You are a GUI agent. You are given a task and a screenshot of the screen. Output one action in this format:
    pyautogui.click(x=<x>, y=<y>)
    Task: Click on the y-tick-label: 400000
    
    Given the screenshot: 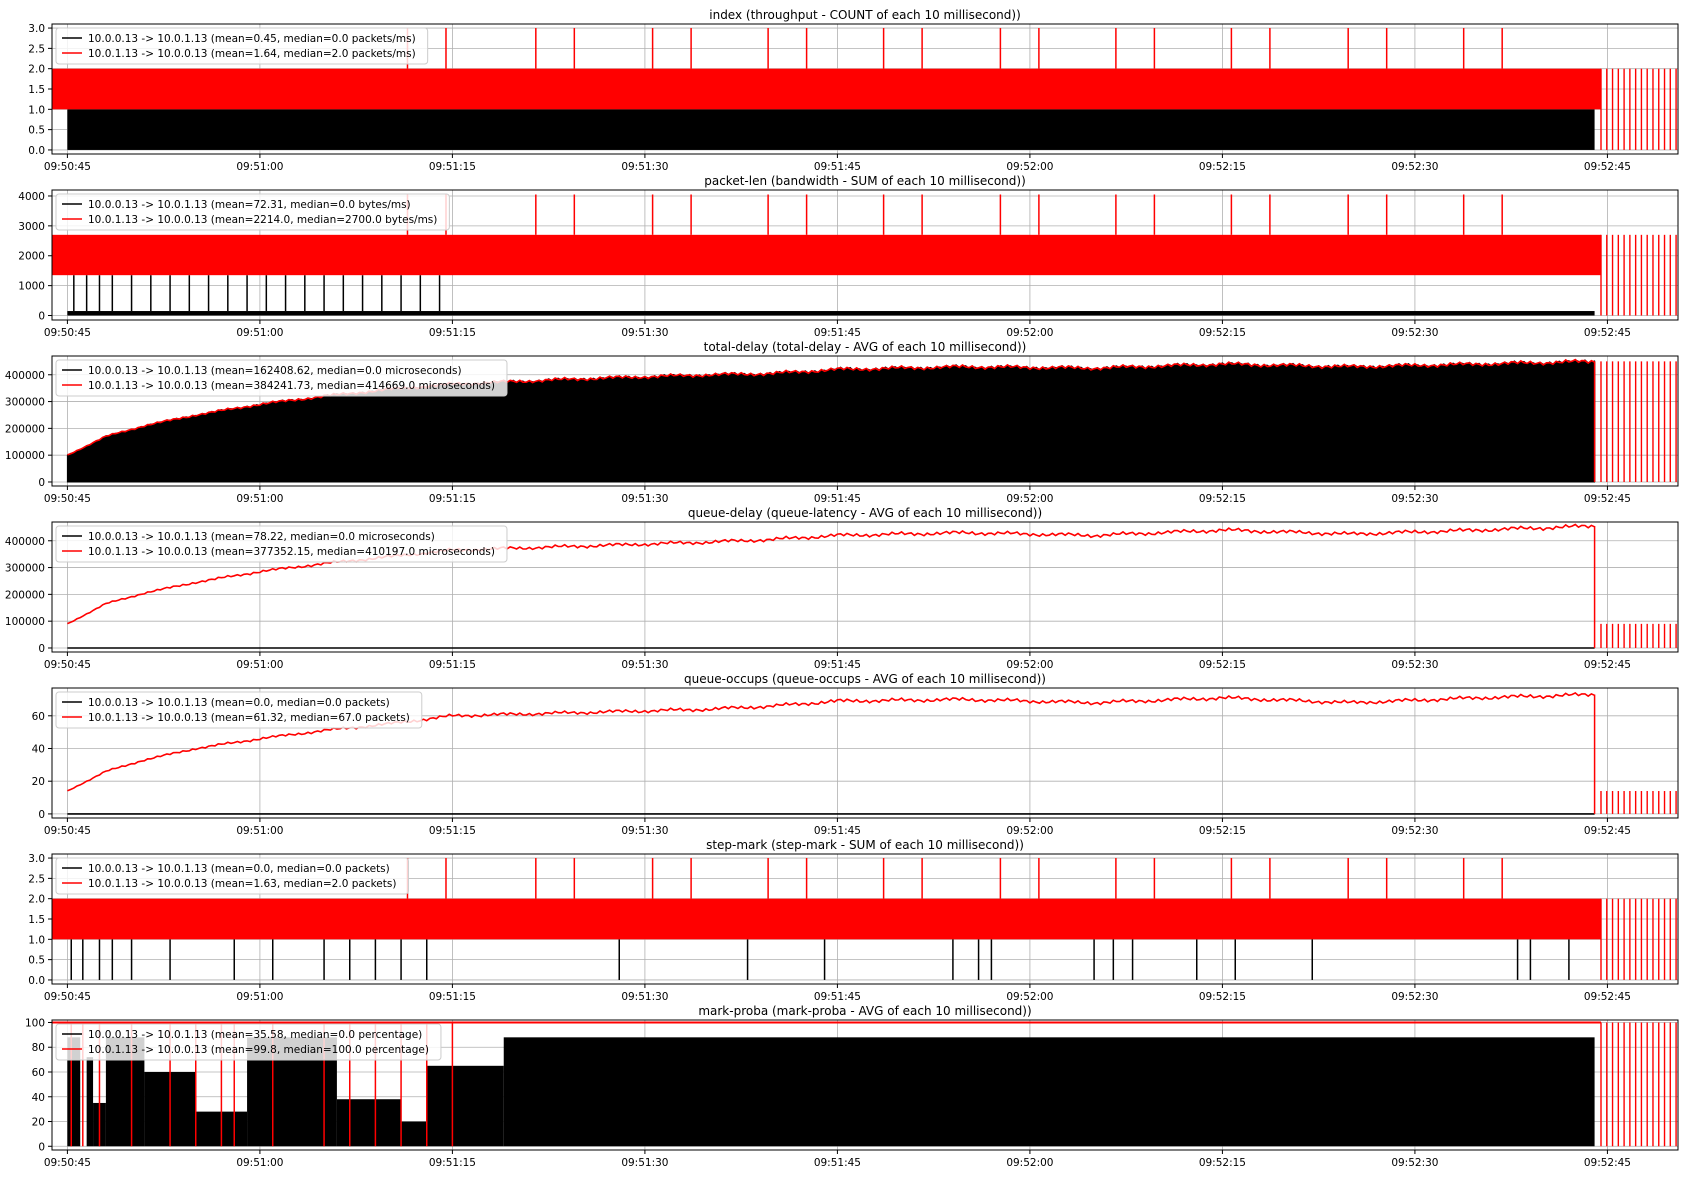 What is the action you would take?
    pyautogui.click(x=25, y=542)
    